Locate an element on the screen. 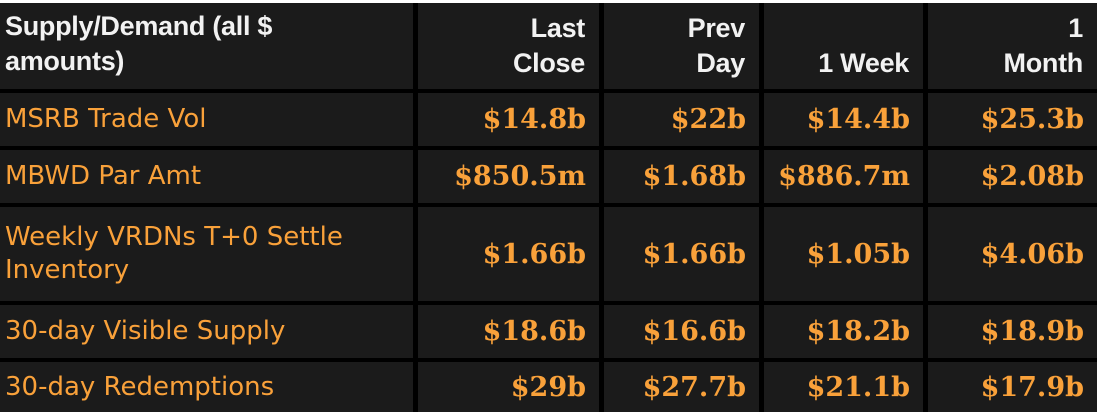  value-msrb-last-close: $14.8b is located at coordinates (508, 119).